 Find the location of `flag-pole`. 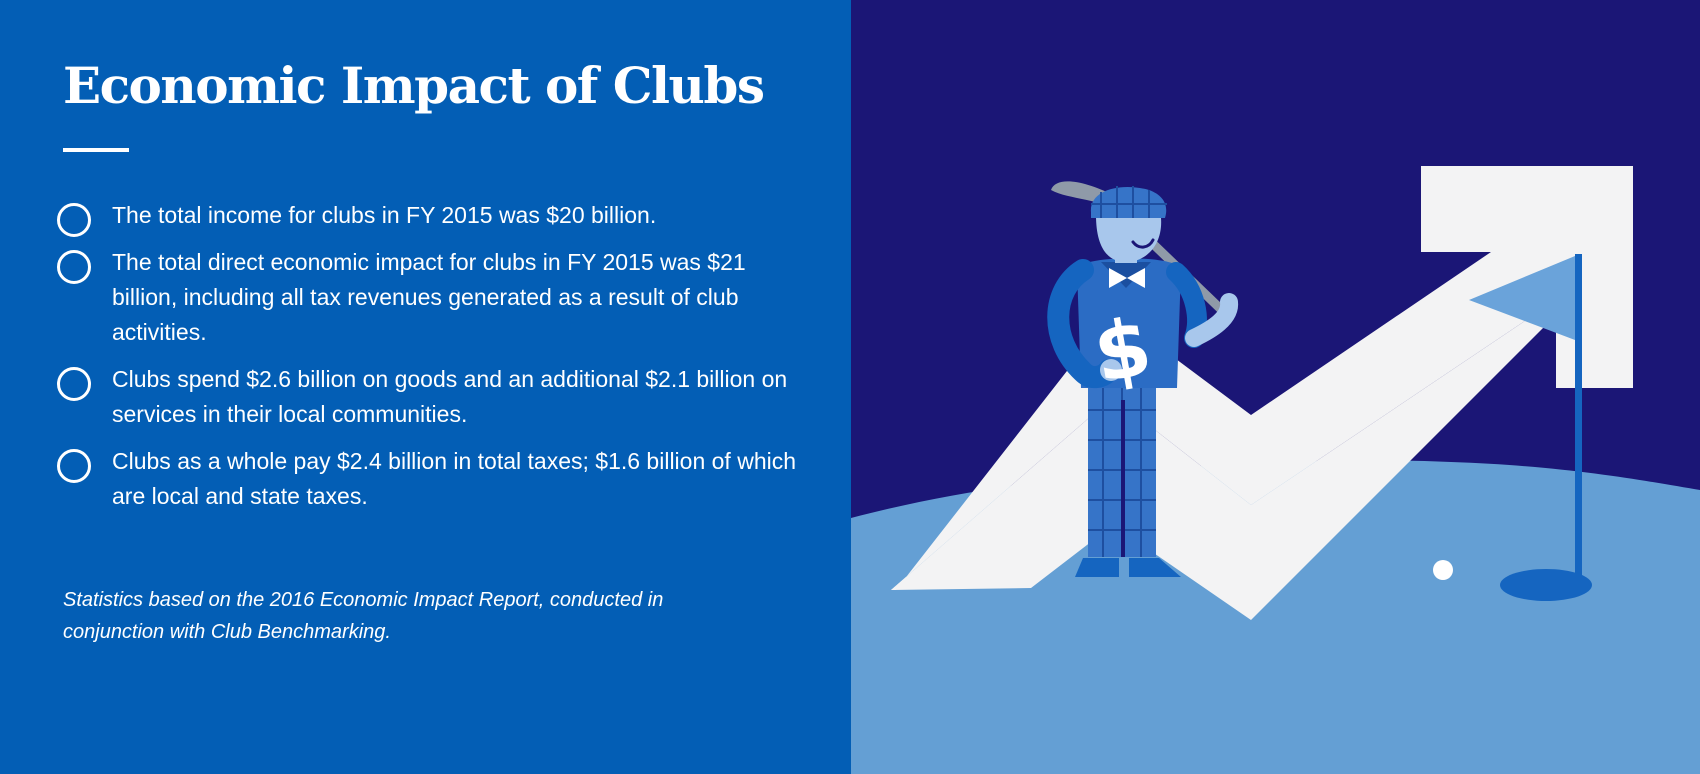

flag-pole is located at coordinates (1578, 424).